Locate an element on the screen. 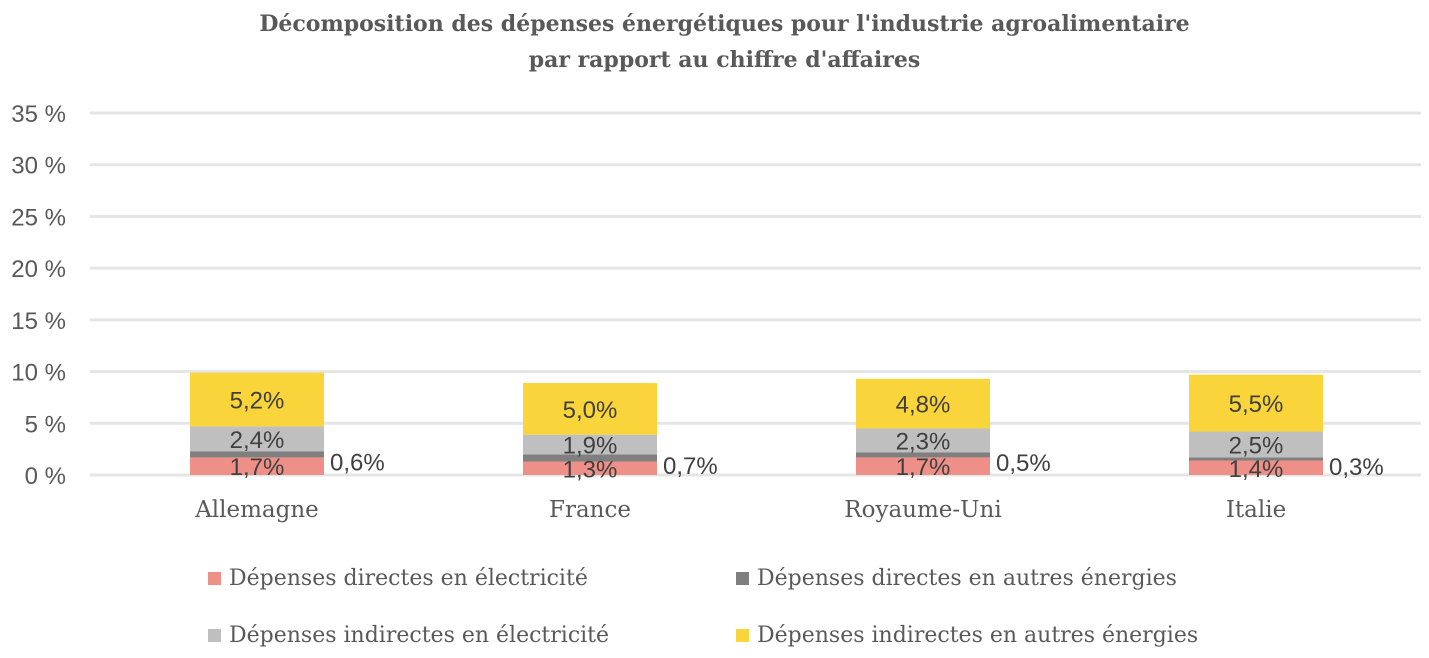 The image size is (1429, 658). y-tick-label-30: 30 % is located at coordinates (38, 166).